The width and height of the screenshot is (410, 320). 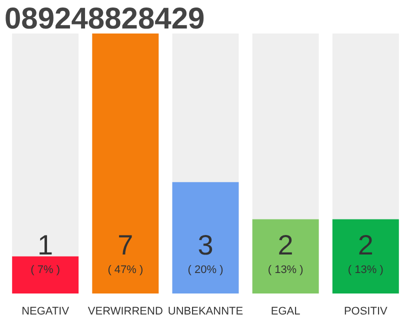 I want to click on annotation: ( 7% ), so click(x=45, y=270).